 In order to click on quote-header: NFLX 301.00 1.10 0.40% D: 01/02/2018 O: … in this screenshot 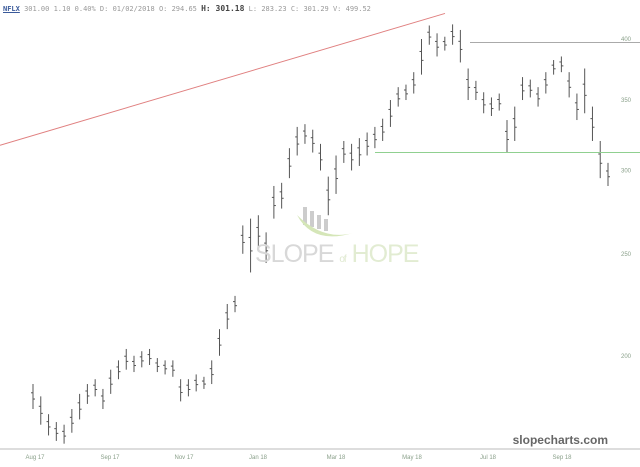, I will do `click(187, 8)`.